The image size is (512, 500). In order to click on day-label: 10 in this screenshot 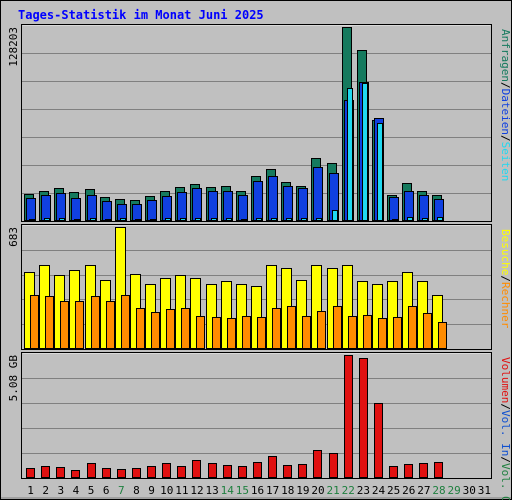, I will do `click(166, 490)`.